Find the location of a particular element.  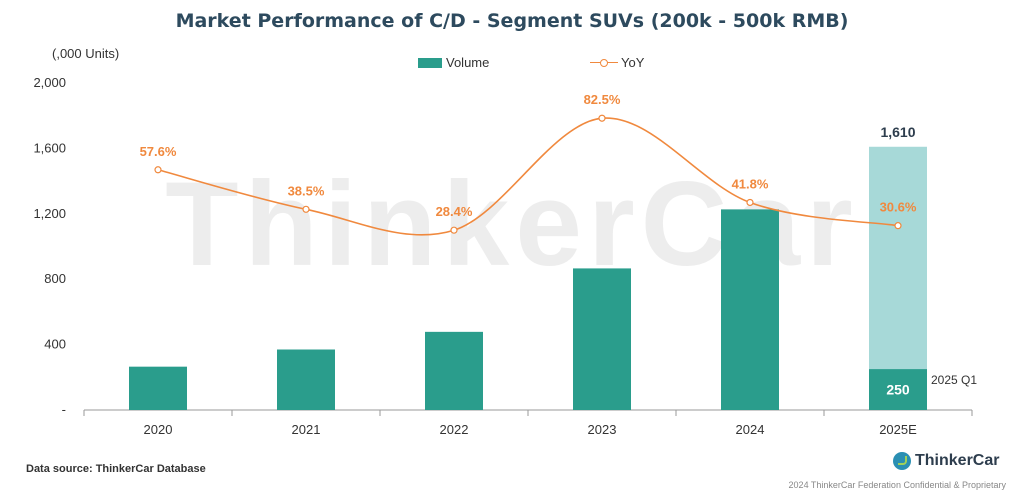

legend-item-yoy: YoY is located at coordinates (617, 62).